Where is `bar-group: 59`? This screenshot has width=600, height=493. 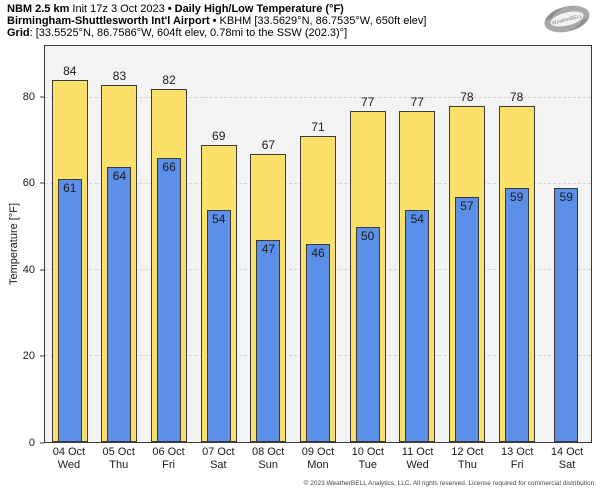 bar-group: 59 is located at coordinates (566, 244).